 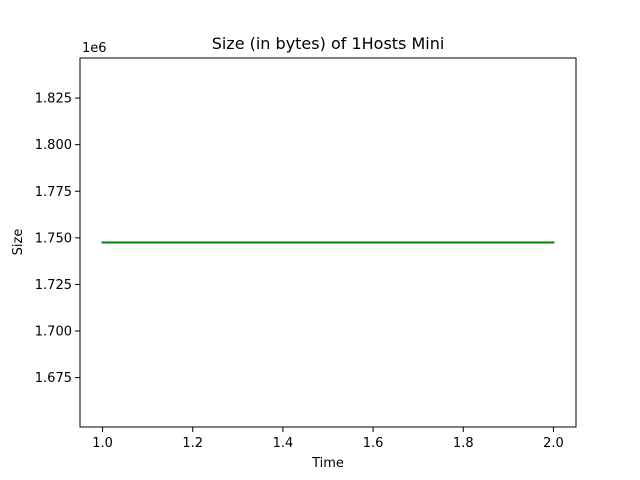 I want to click on y-tick-label: 1.675, so click(x=53, y=378).